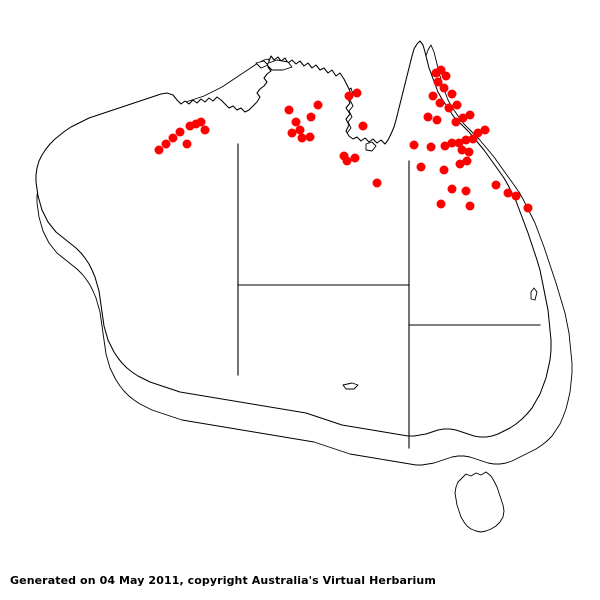 This screenshot has width=600, height=600. I want to click on groote-eylandt, so click(371, 146).